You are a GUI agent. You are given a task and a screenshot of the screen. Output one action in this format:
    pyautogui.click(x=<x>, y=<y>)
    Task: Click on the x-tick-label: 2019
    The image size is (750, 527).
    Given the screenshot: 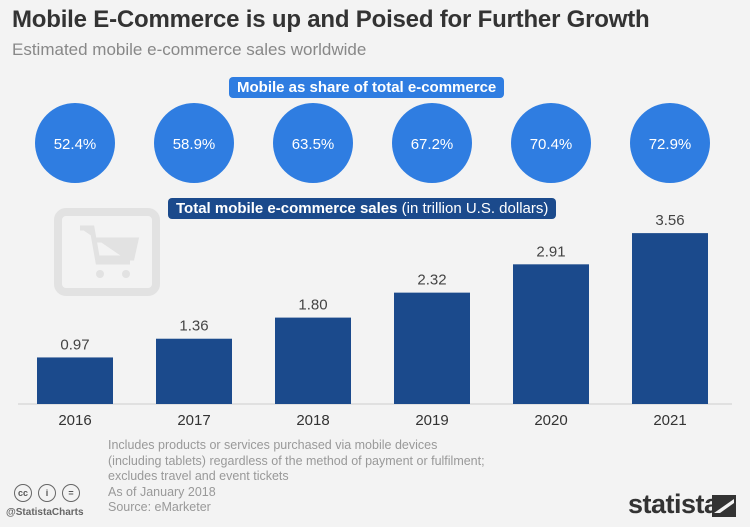 What is the action you would take?
    pyautogui.click(x=431, y=420)
    